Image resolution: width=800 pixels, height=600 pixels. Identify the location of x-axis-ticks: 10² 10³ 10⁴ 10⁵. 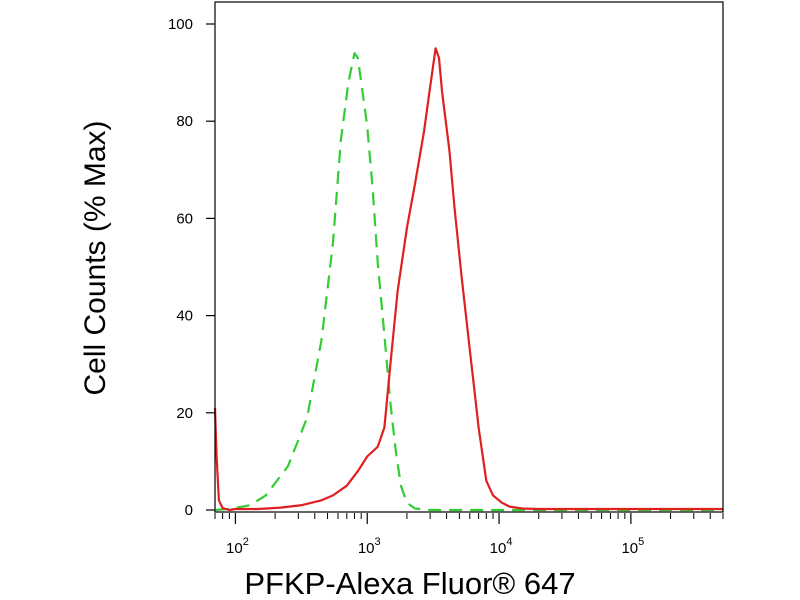
(469, 535).